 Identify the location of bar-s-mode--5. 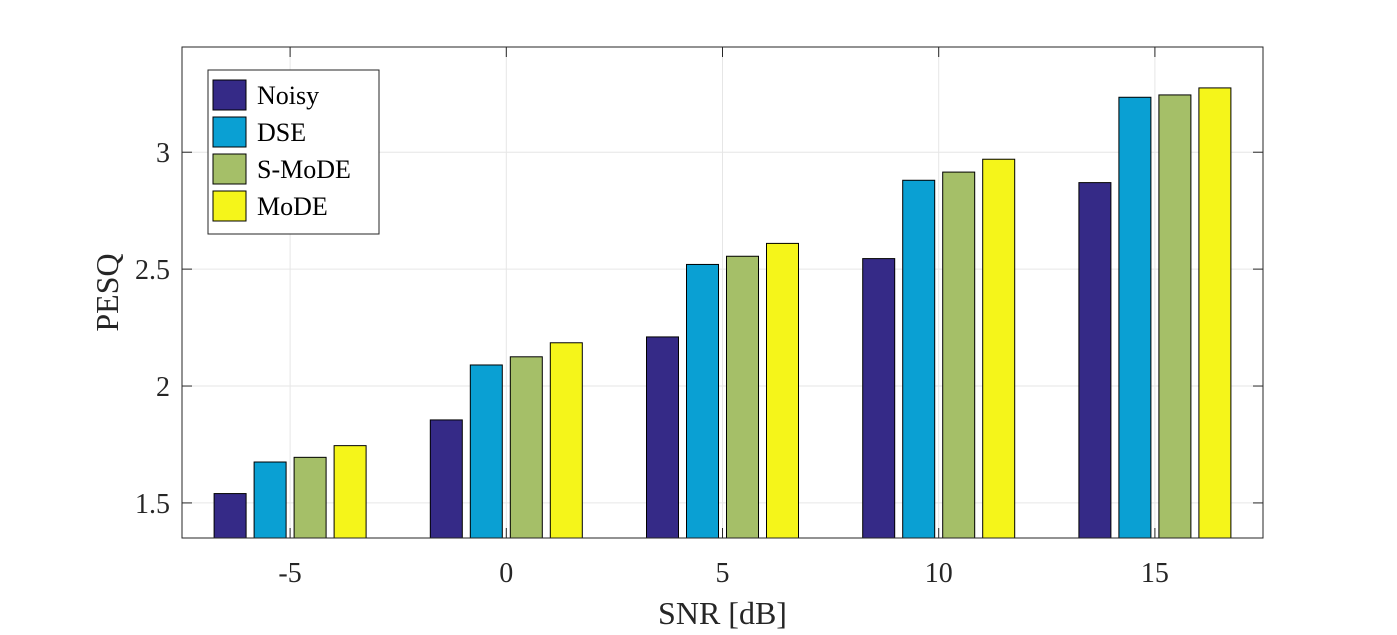
(310, 497).